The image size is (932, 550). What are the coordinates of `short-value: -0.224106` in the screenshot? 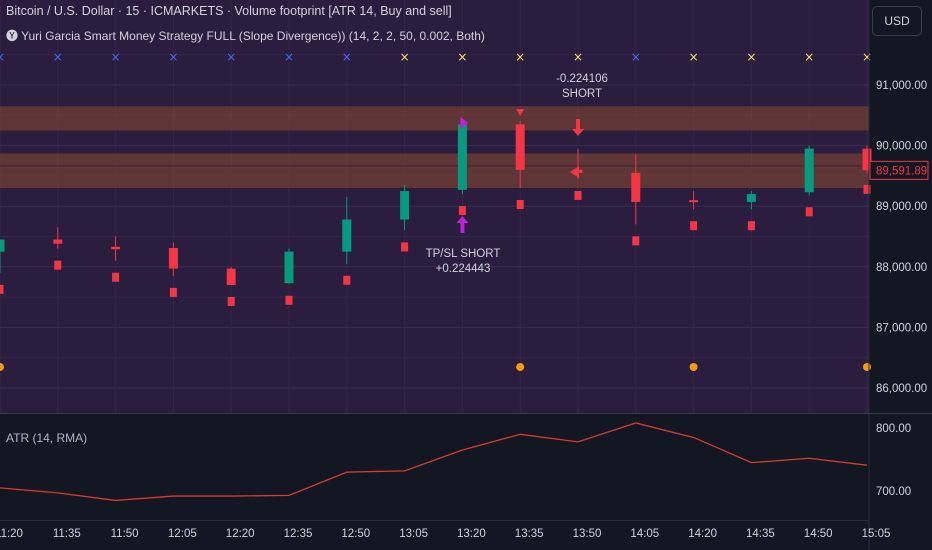 It's located at (582, 79).